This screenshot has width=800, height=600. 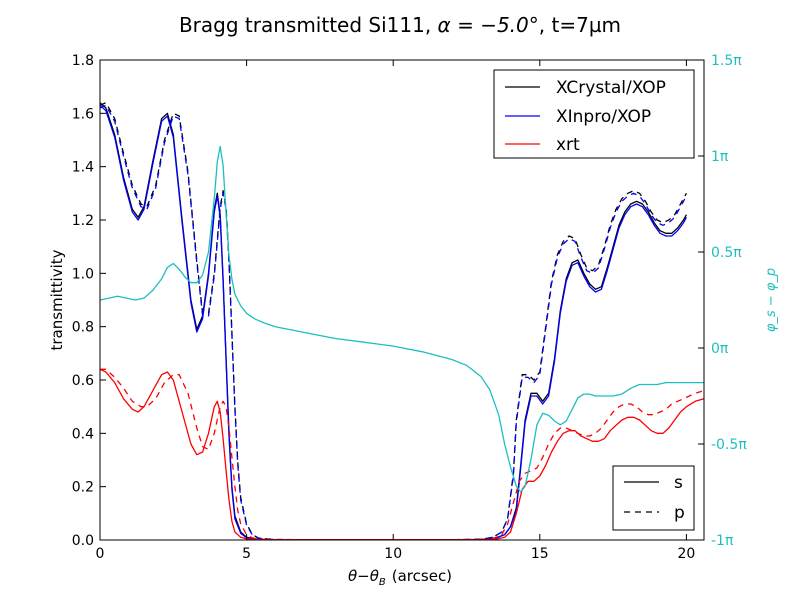 I want to click on x-axis-label-theta: θ, so click(x=352, y=576).